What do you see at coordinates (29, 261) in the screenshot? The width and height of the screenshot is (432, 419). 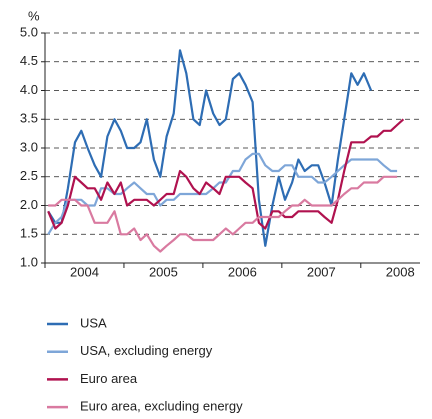 I see `y-tick-label: 1.0` at bounding box center [29, 261].